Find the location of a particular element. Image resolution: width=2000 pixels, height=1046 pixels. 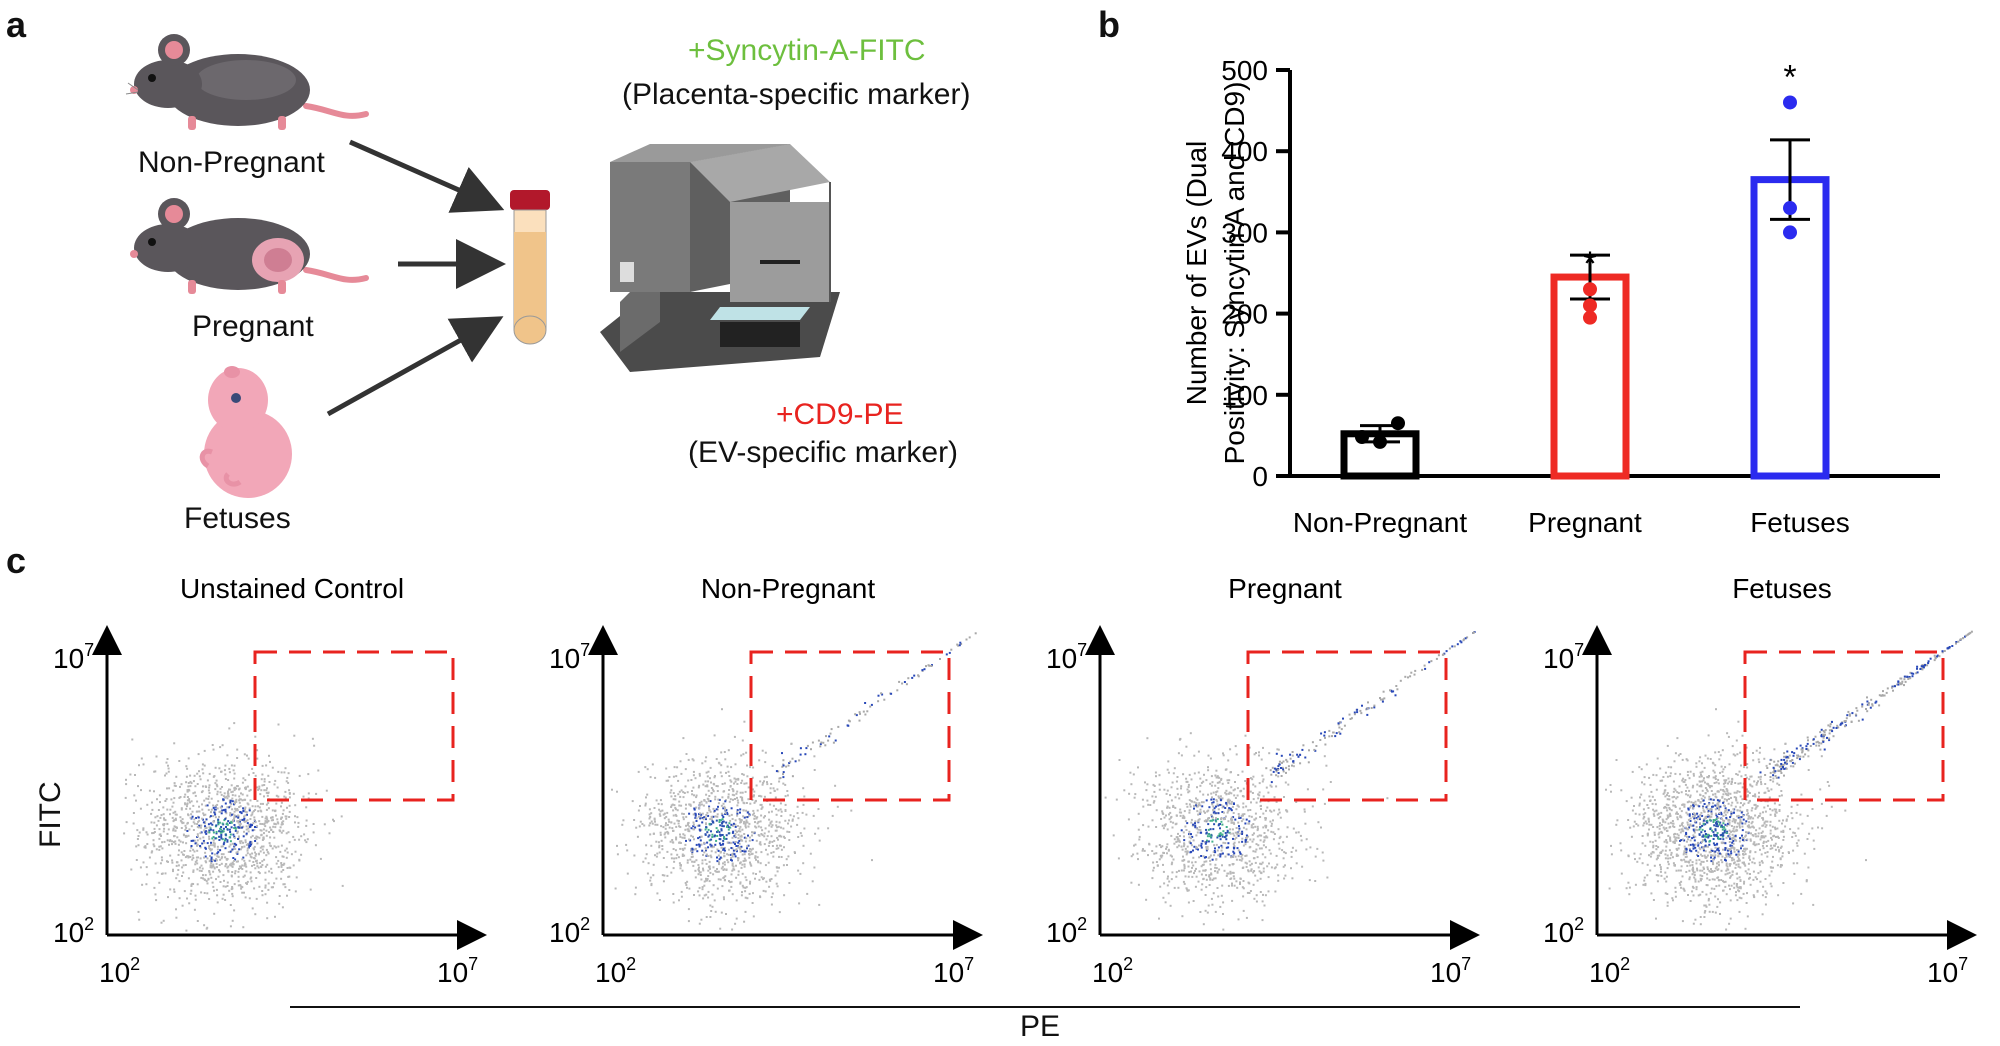

x-tick-low-base: 10 is located at coordinates (114, 972).